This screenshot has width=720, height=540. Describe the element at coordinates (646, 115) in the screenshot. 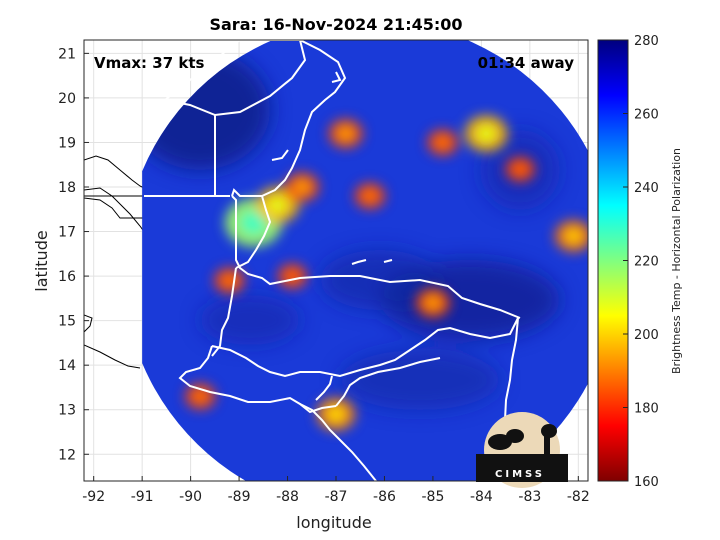

I see `colorbar-tick-label: 260` at that location.